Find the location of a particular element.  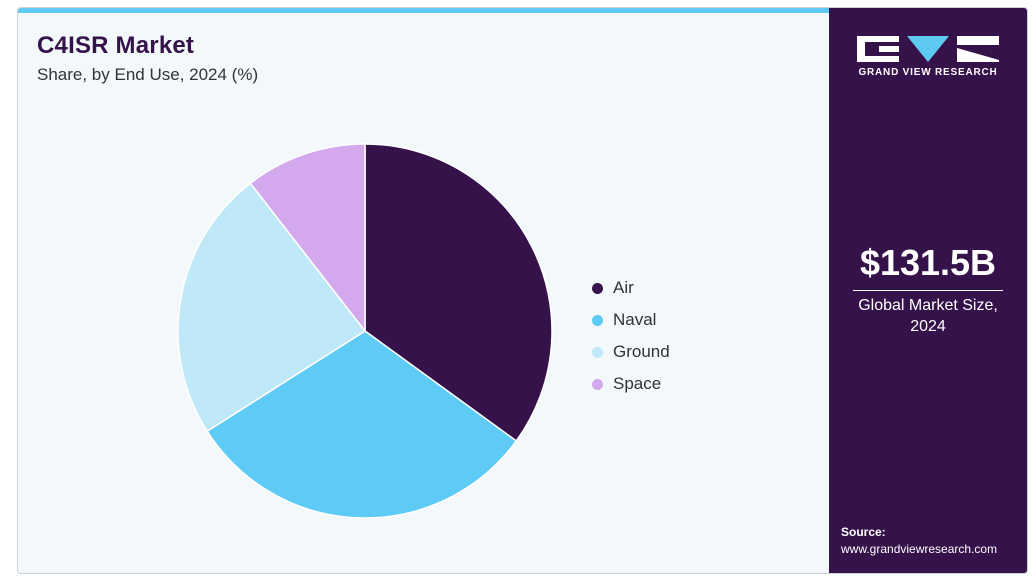

pie-slice-naval is located at coordinates (362, 424).